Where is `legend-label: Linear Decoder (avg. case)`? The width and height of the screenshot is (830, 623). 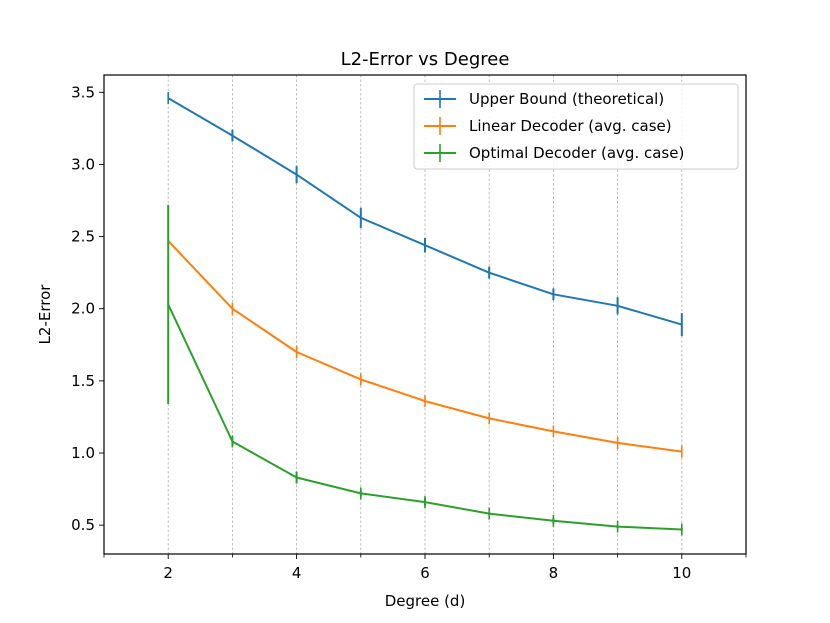
legend-label: Linear Decoder (avg. case) is located at coordinates (570, 126).